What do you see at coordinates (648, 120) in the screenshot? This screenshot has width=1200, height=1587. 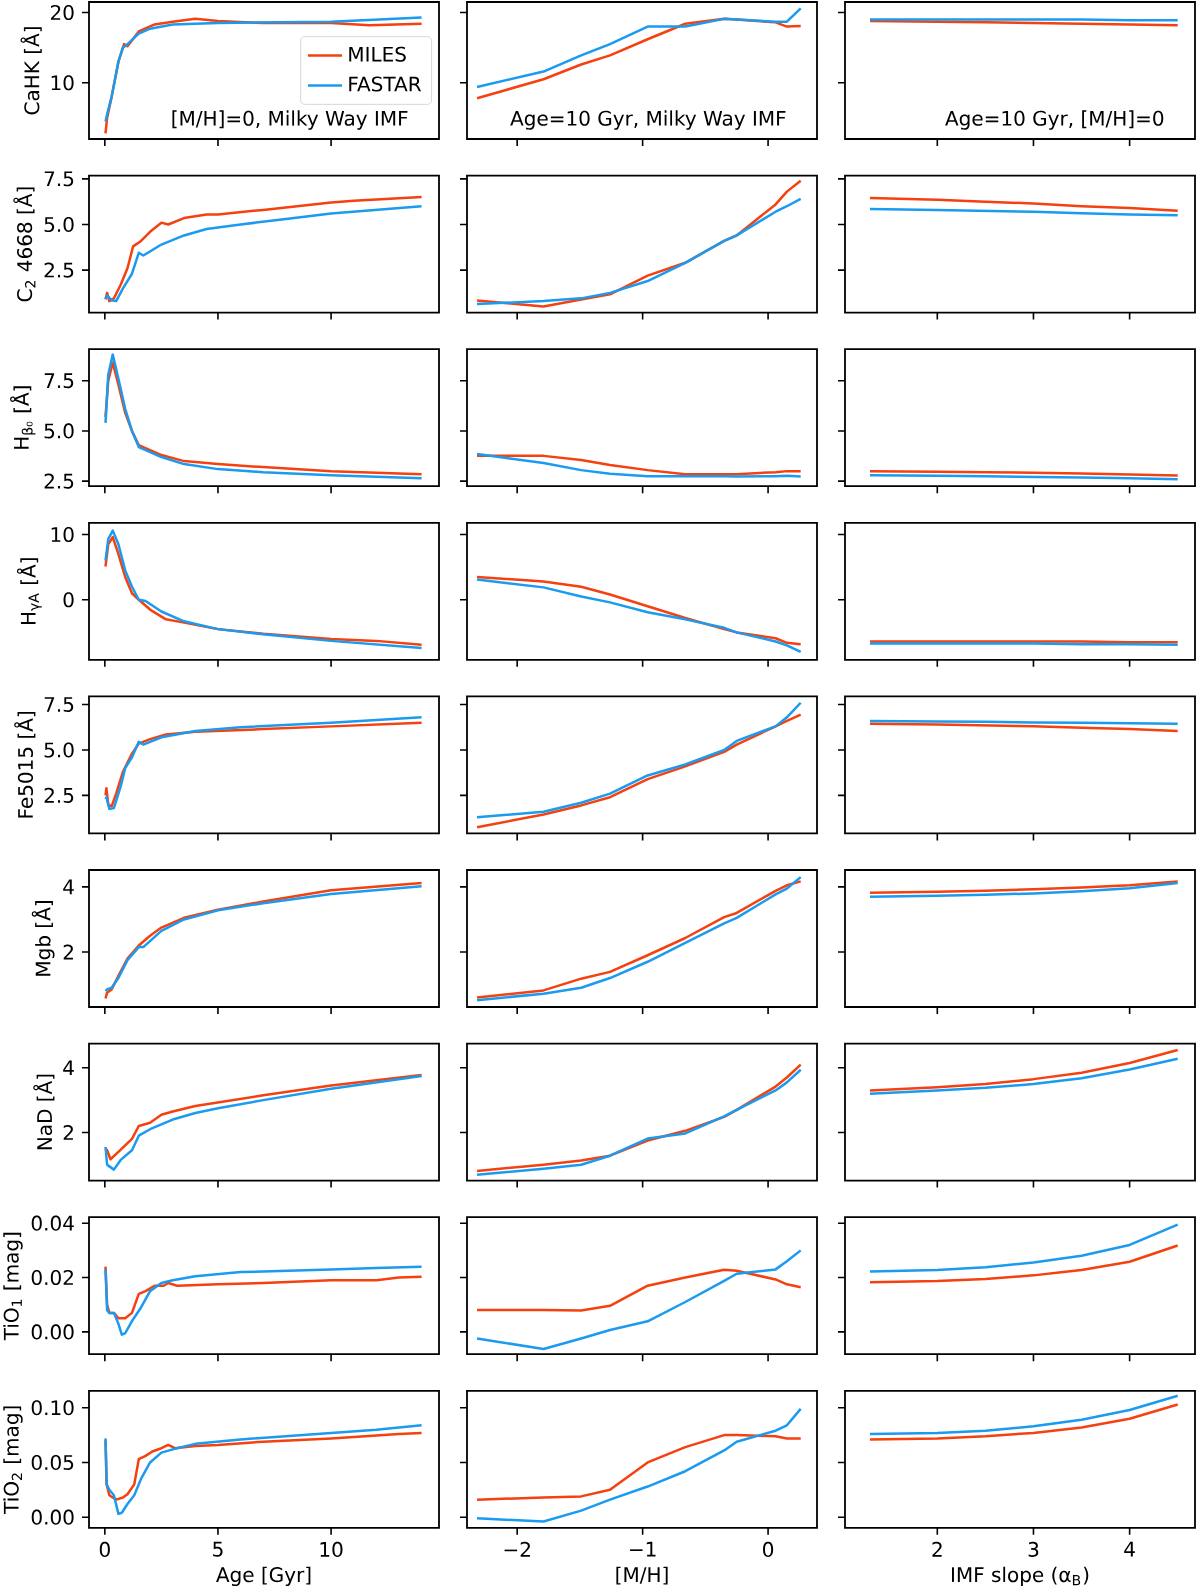 I see `annotation: Age=10 Gyr, Milky Way IMF` at bounding box center [648, 120].